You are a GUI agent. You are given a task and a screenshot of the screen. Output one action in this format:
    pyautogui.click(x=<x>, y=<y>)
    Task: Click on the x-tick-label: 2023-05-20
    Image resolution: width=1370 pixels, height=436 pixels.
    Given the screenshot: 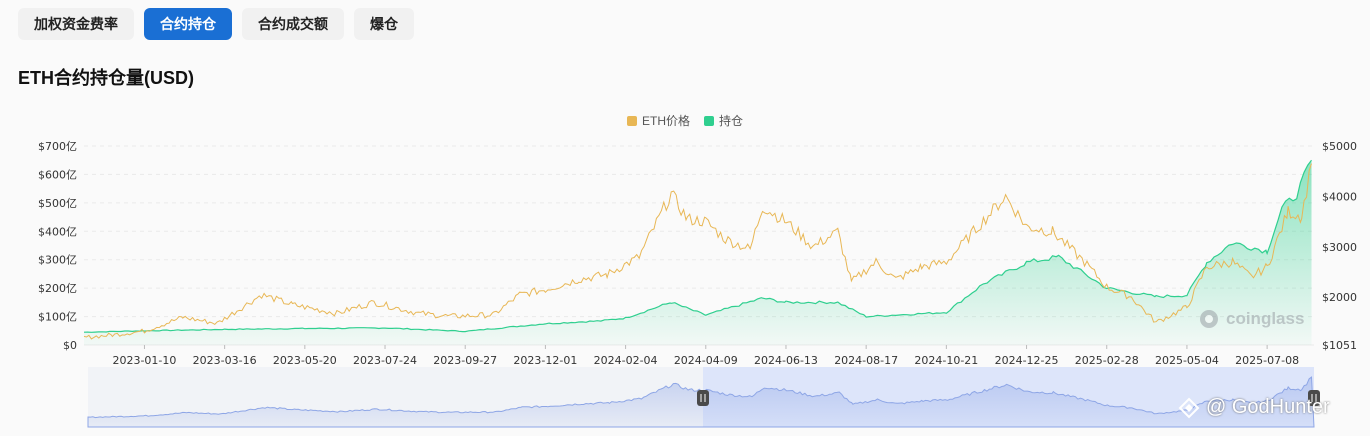 What is the action you would take?
    pyautogui.click(x=305, y=360)
    